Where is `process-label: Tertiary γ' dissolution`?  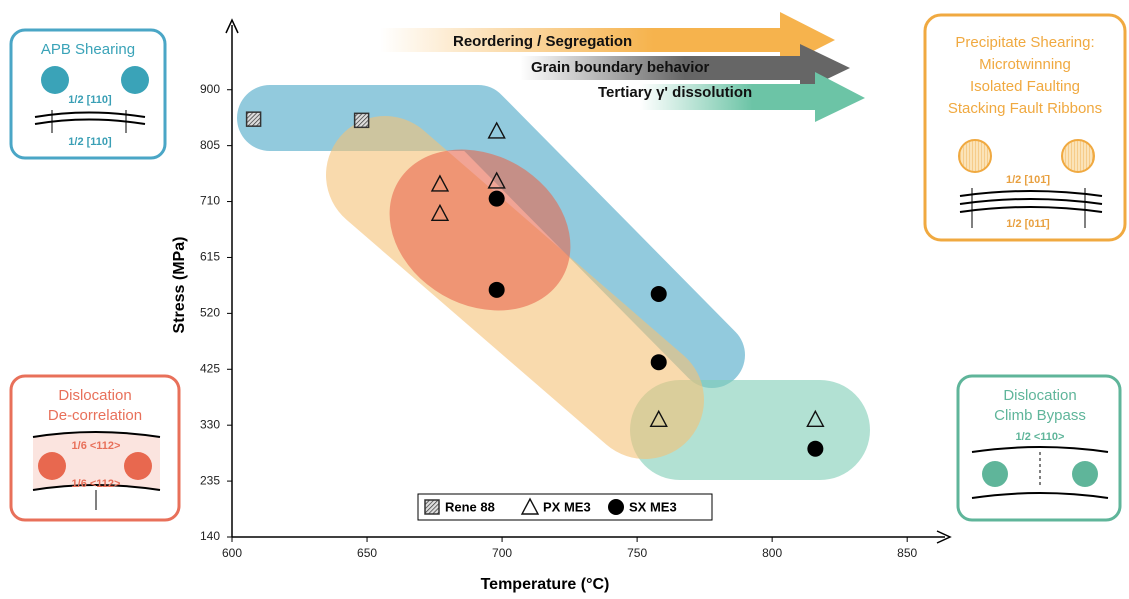 process-label: Tertiary γ' dissolution is located at coordinates (675, 92).